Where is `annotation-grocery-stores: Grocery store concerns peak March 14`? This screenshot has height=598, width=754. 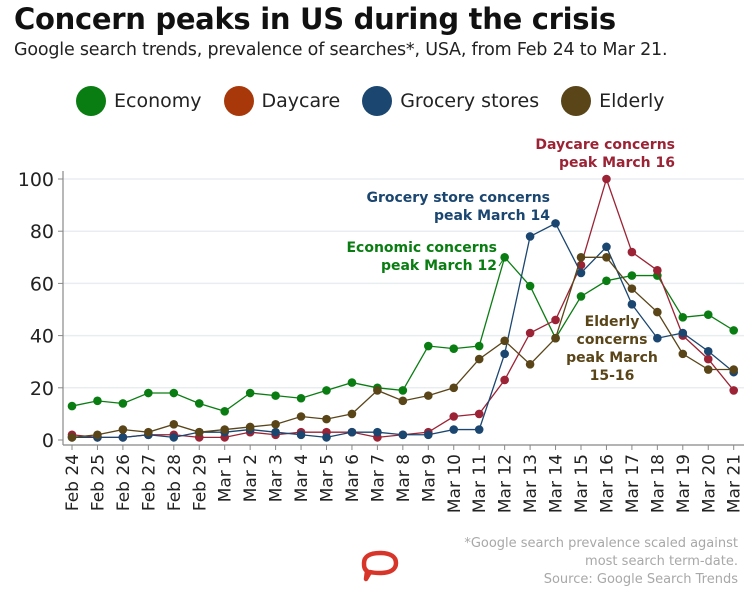
annotation-grocery-stores: Grocery store concerns peak March 14 is located at coordinates (458, 207).